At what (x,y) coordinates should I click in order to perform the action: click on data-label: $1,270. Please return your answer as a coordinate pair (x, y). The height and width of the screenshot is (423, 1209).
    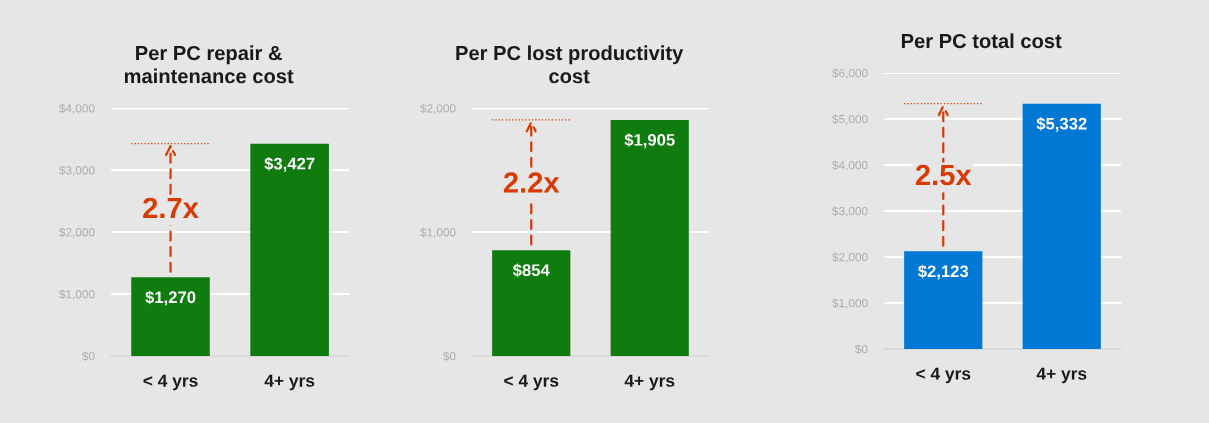
    Looking at the image, I should click on (170, 298).